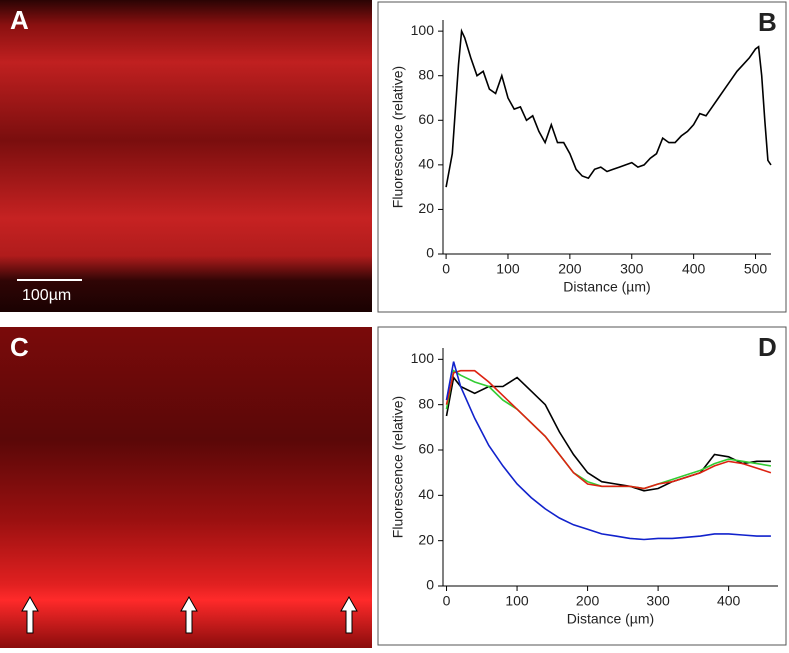  I want to click on panel-label: C, so click(19, 347).